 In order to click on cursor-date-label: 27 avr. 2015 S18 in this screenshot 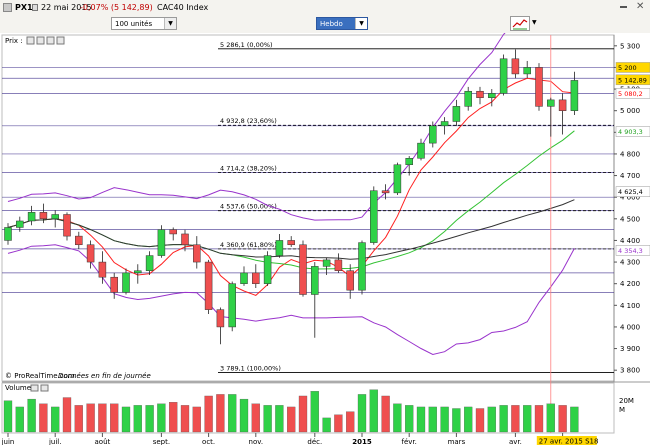, I will do `click(569, 441)`.